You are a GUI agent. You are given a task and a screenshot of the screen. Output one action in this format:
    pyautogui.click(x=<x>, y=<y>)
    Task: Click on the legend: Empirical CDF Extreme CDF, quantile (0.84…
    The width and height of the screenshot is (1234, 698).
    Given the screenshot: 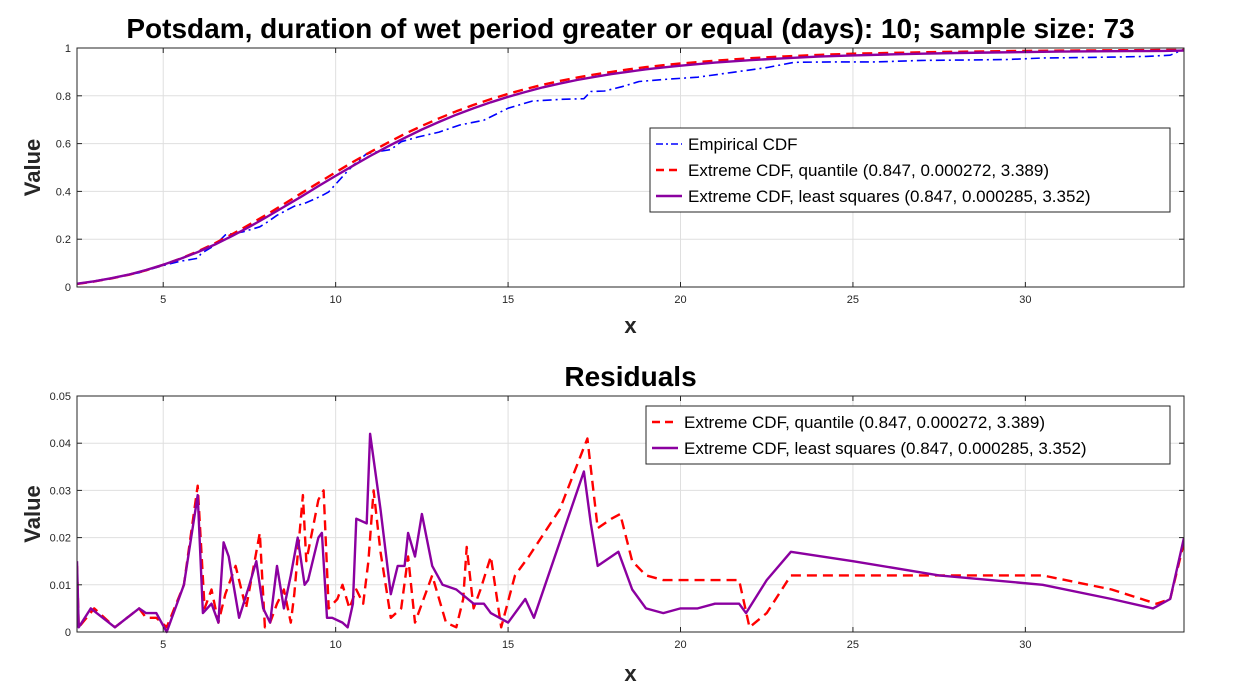 What is the action you would take?
    pyautogui.click(x=910, y=170)
    